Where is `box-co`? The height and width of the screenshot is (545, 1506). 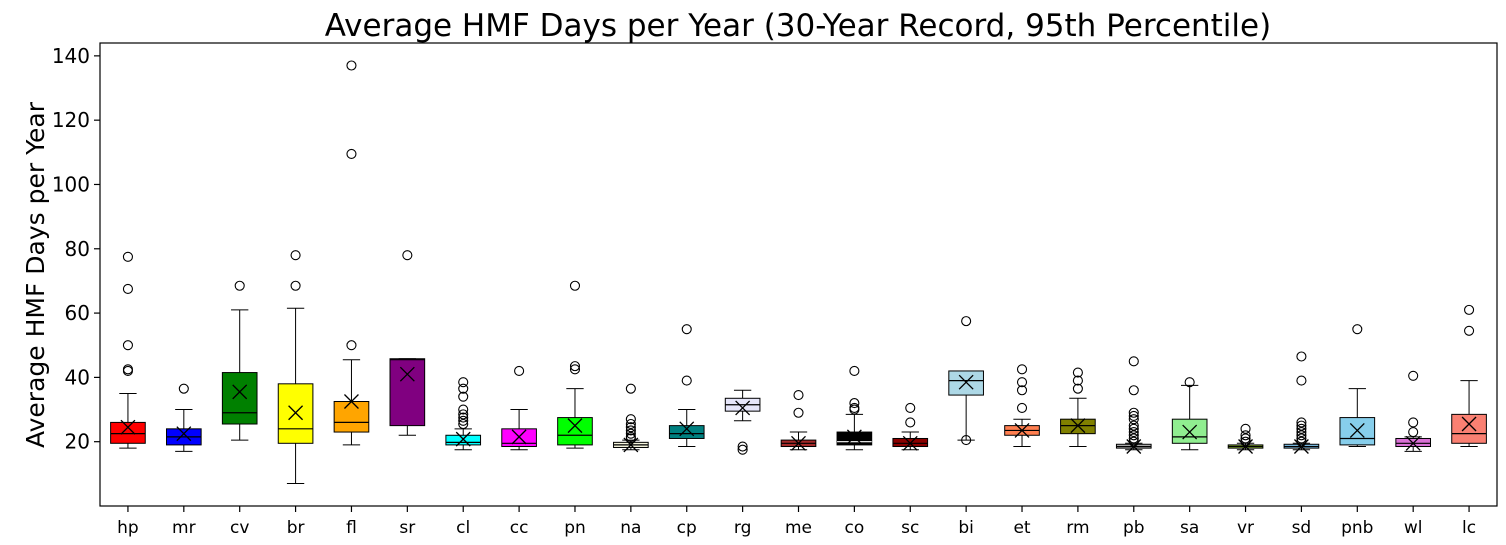
box-co is located at coordinates (854, 438).